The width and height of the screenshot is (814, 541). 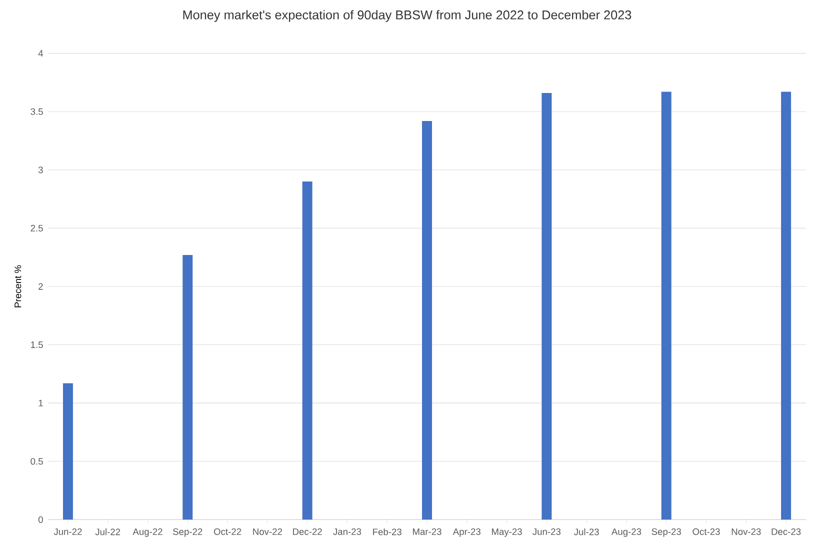 I want to click on x-tick-label: Jan-23, so click(x=347, y=531).